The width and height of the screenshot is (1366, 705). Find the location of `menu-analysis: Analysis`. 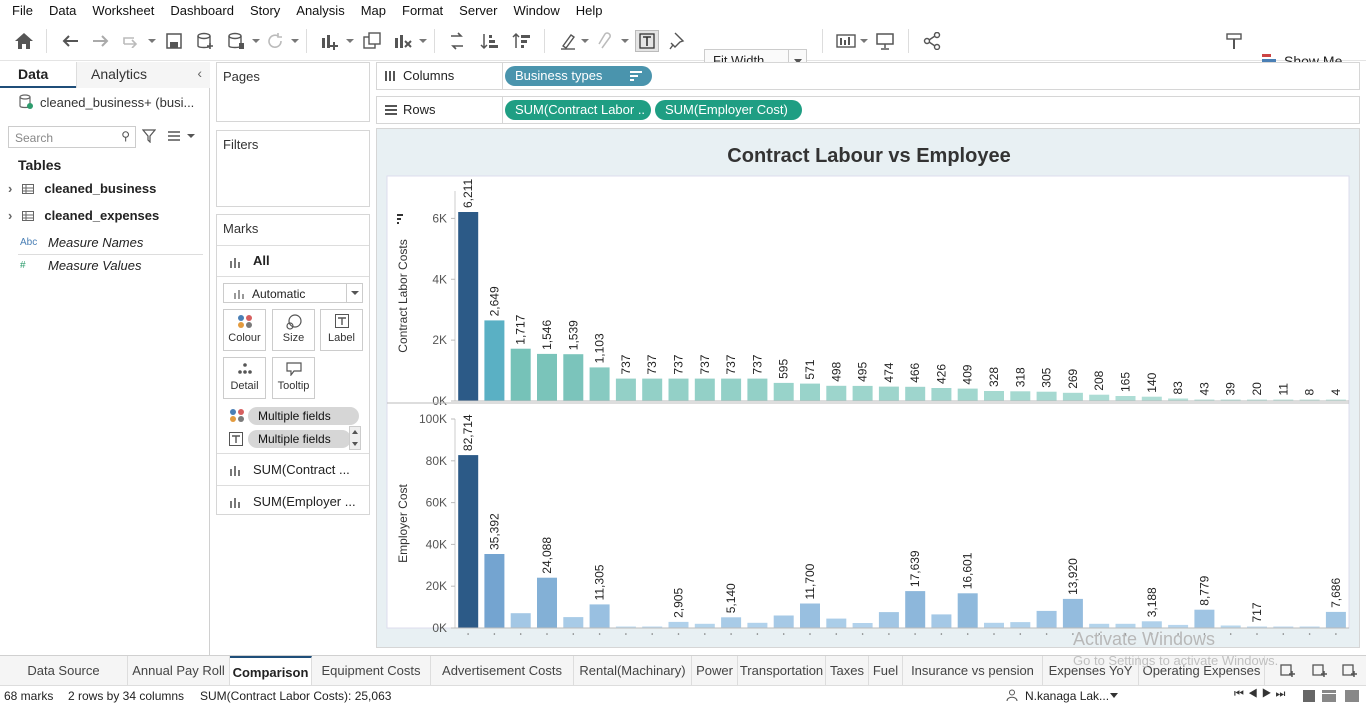

menu-analysis: Analysis is located at coordinates (320, 10).